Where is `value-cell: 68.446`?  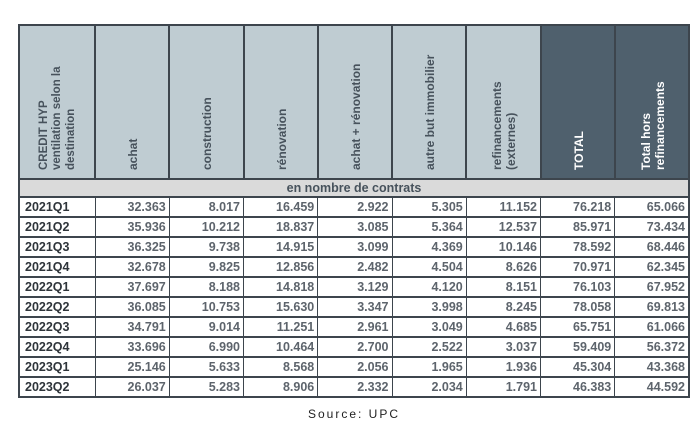
value-cell: 68.446 is located at coordinates (652, 247).